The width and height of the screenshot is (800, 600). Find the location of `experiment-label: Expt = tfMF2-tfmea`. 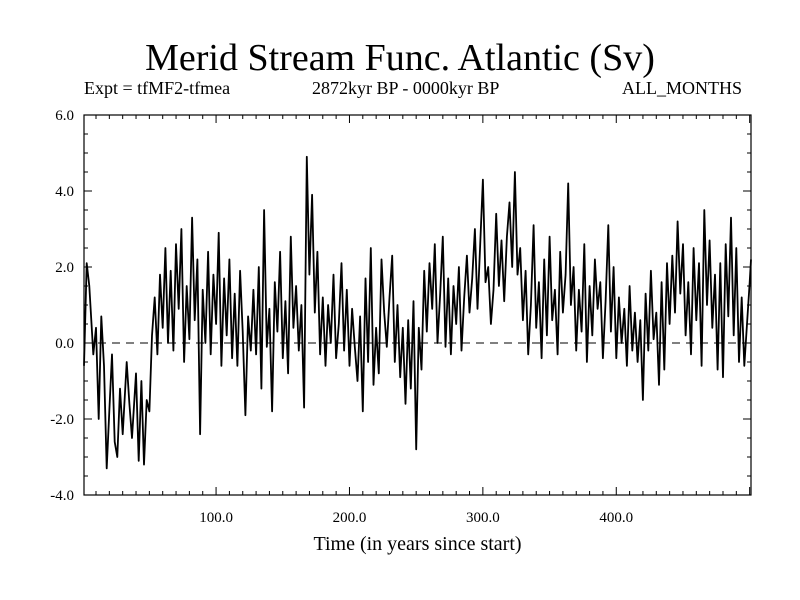

experiment-label: Expt = tfMF2-tfmea is located at coordinates (157, 88).